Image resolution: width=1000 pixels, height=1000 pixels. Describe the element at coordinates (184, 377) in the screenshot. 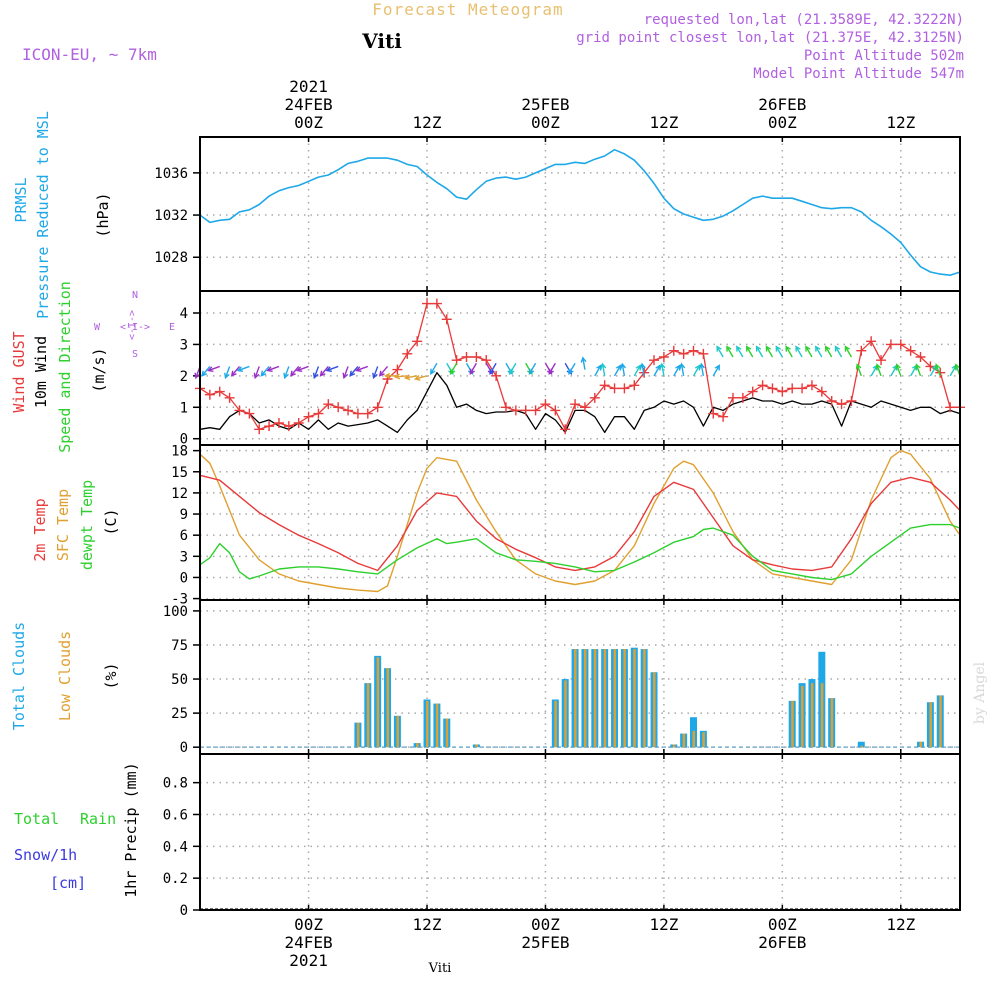

I see `y-tick-label: 2` at that location.